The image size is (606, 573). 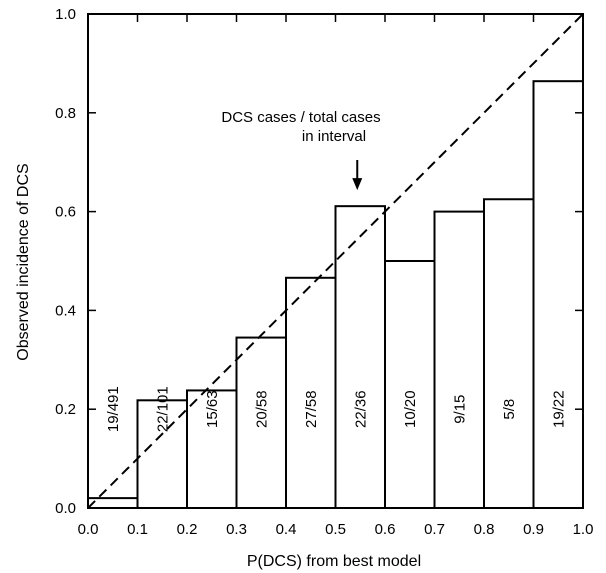 What do you see at coordinates (113, 409) in the screenshot?
I see `bar-label-0: 19/491` at bounding box center [113, 409].